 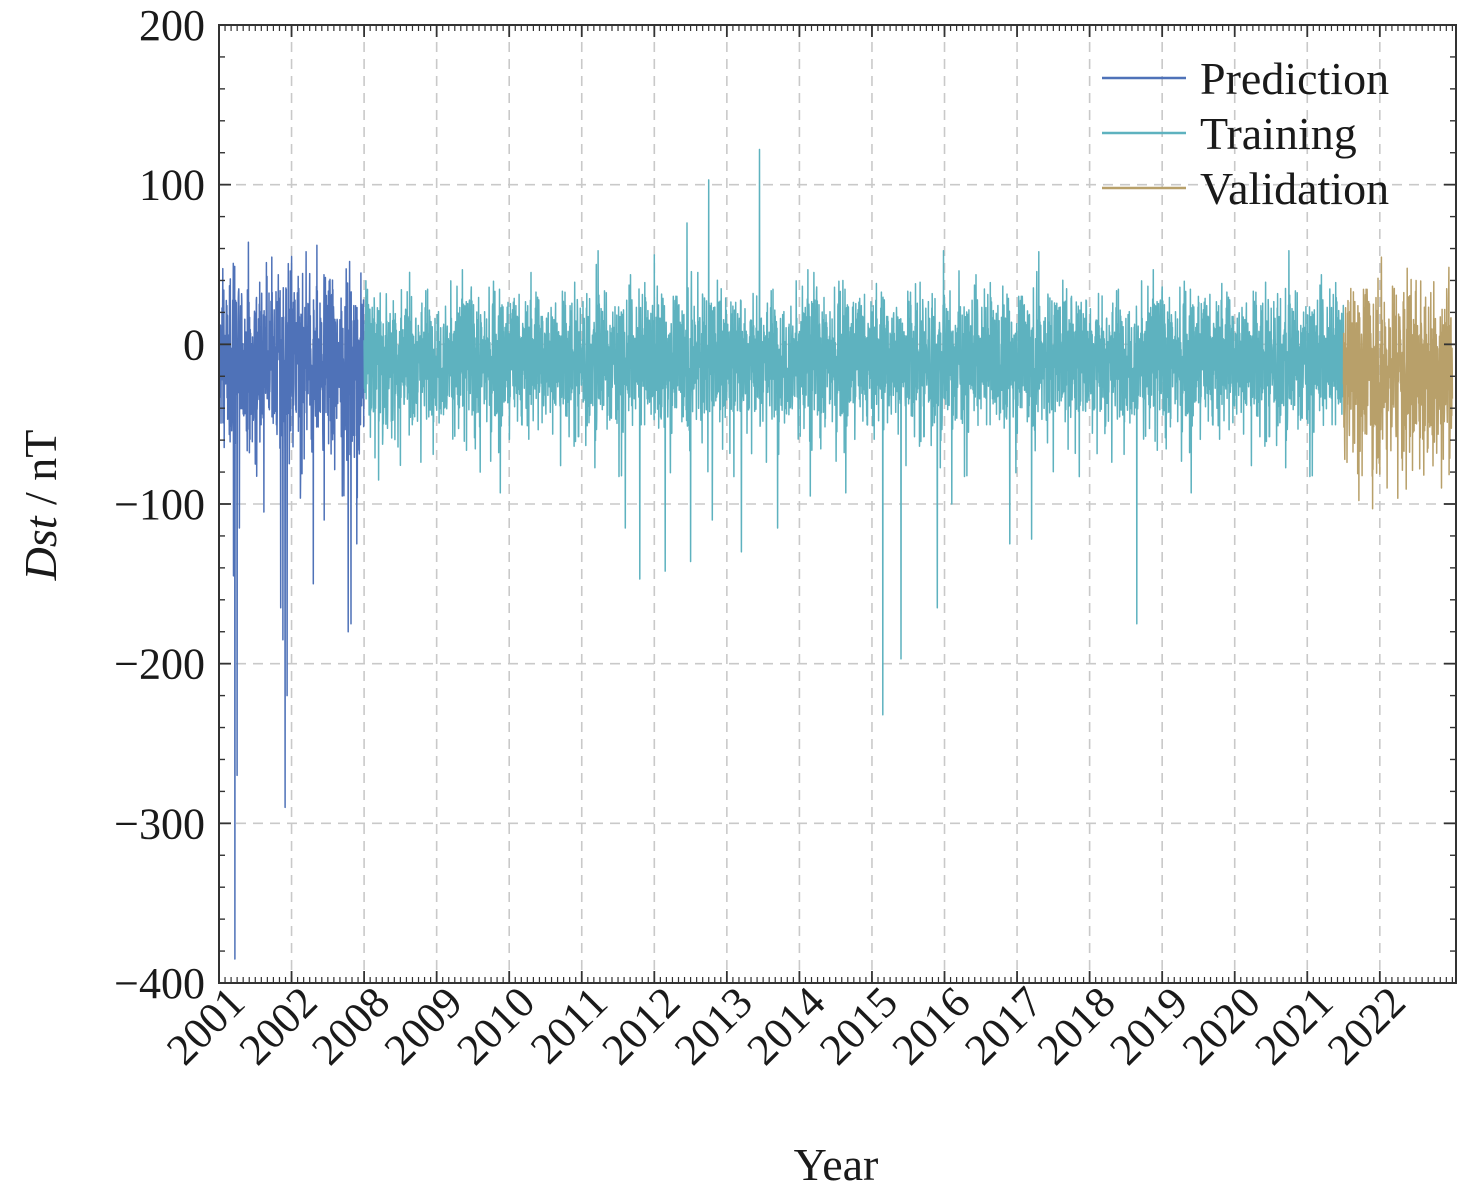 What do you see at coordinates (495, 1025) in the screenshot?
I see `x-tick-label: 2010` at bounding box center [495, 1025].